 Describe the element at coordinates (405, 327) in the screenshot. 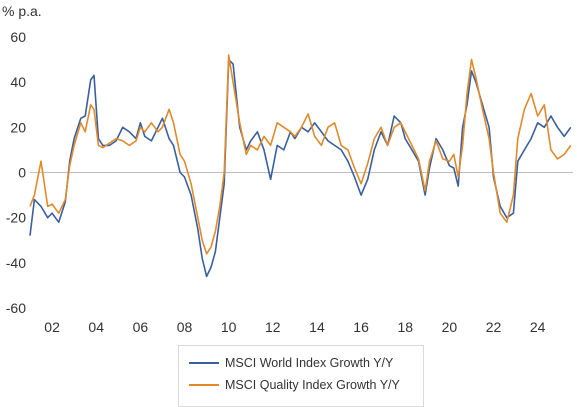

I see `x-tick-label: 18` at that location.